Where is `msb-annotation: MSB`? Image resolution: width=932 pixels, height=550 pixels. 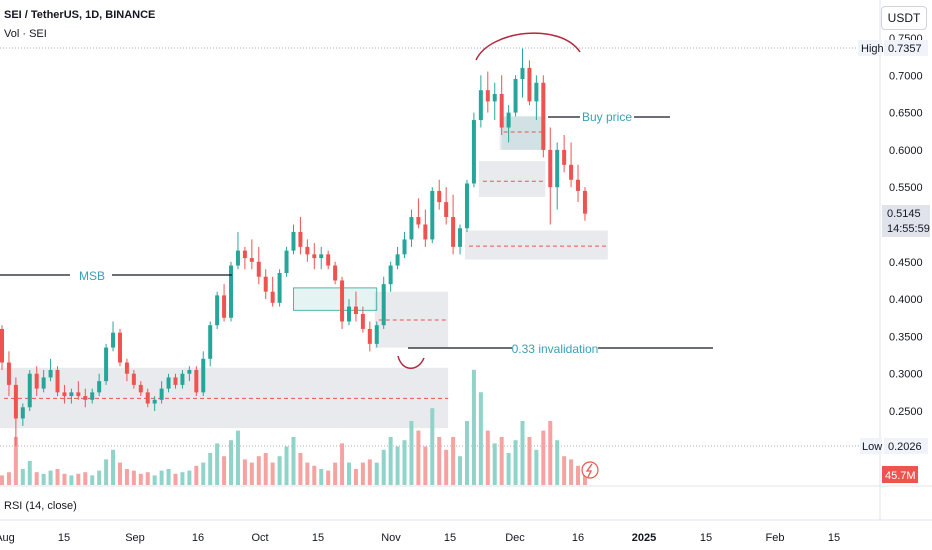 msb-annotation: MSB is located at coordinates (116, 276).